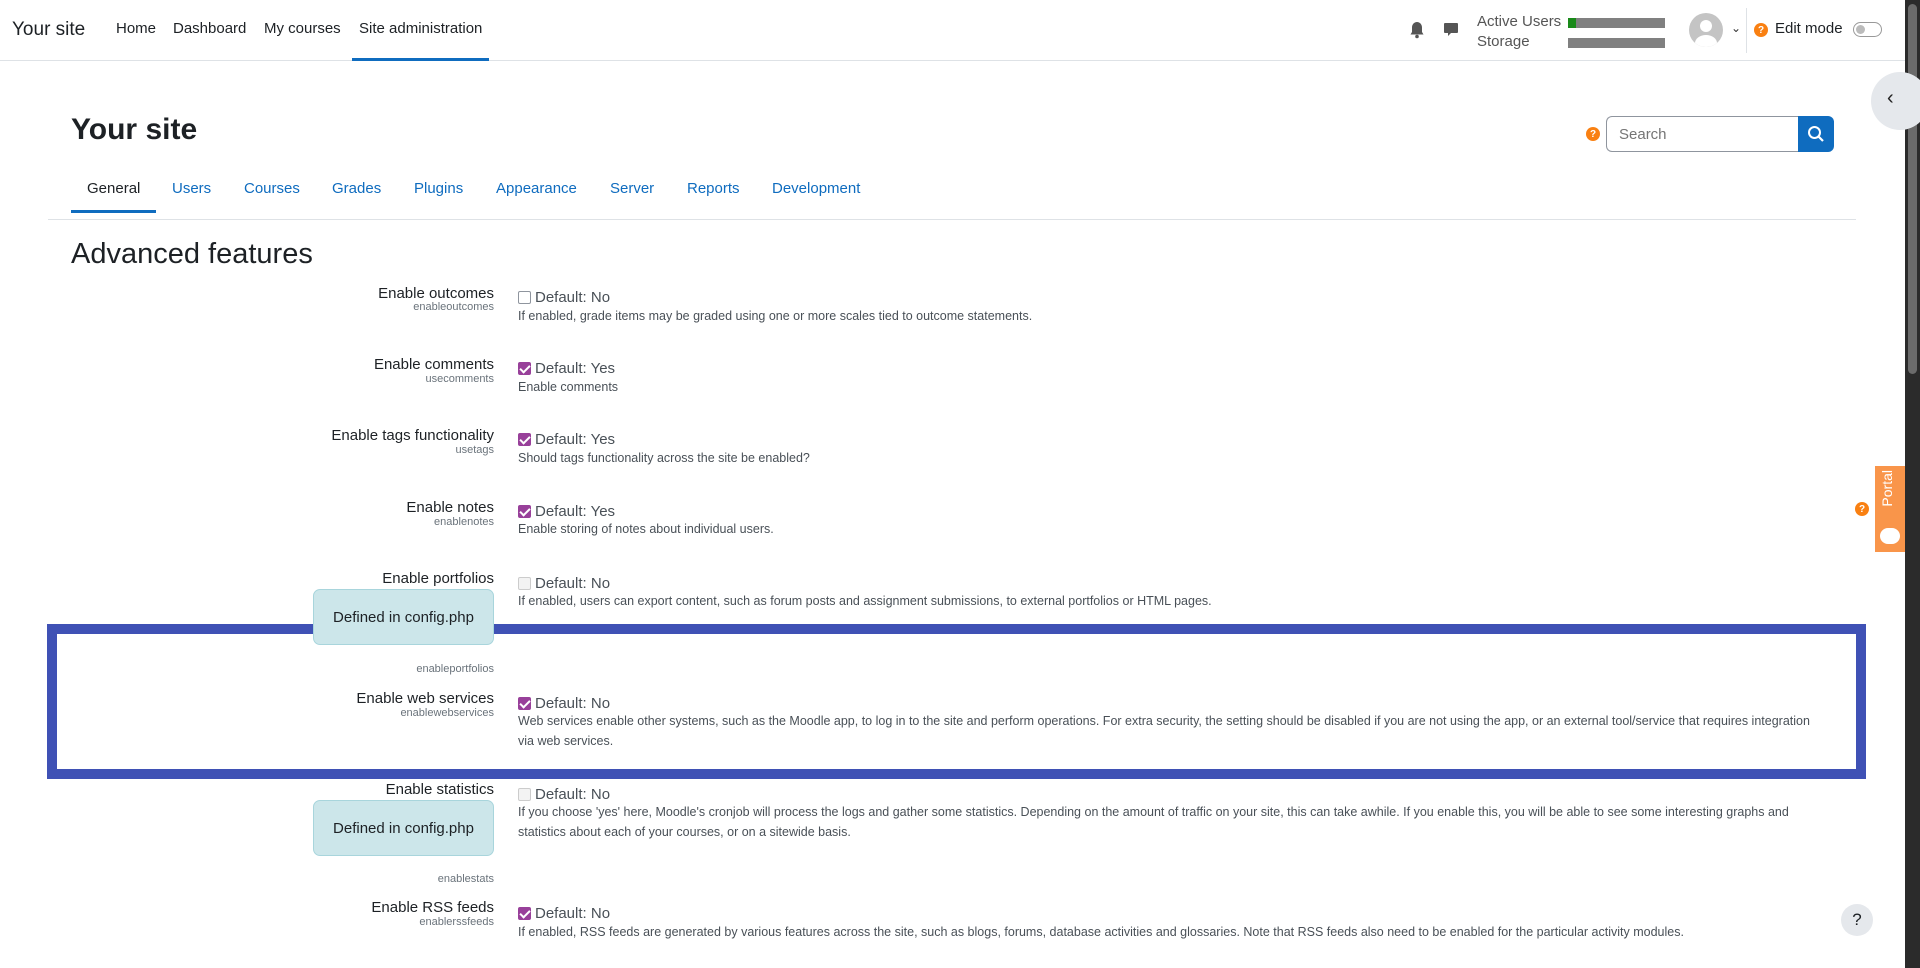 The width and height of the screenshot is (1920, 968). What do you see at coordinates (474, 450) in the screenshot?
I see `setting-key: usetags` at bounding box center [474, 450].